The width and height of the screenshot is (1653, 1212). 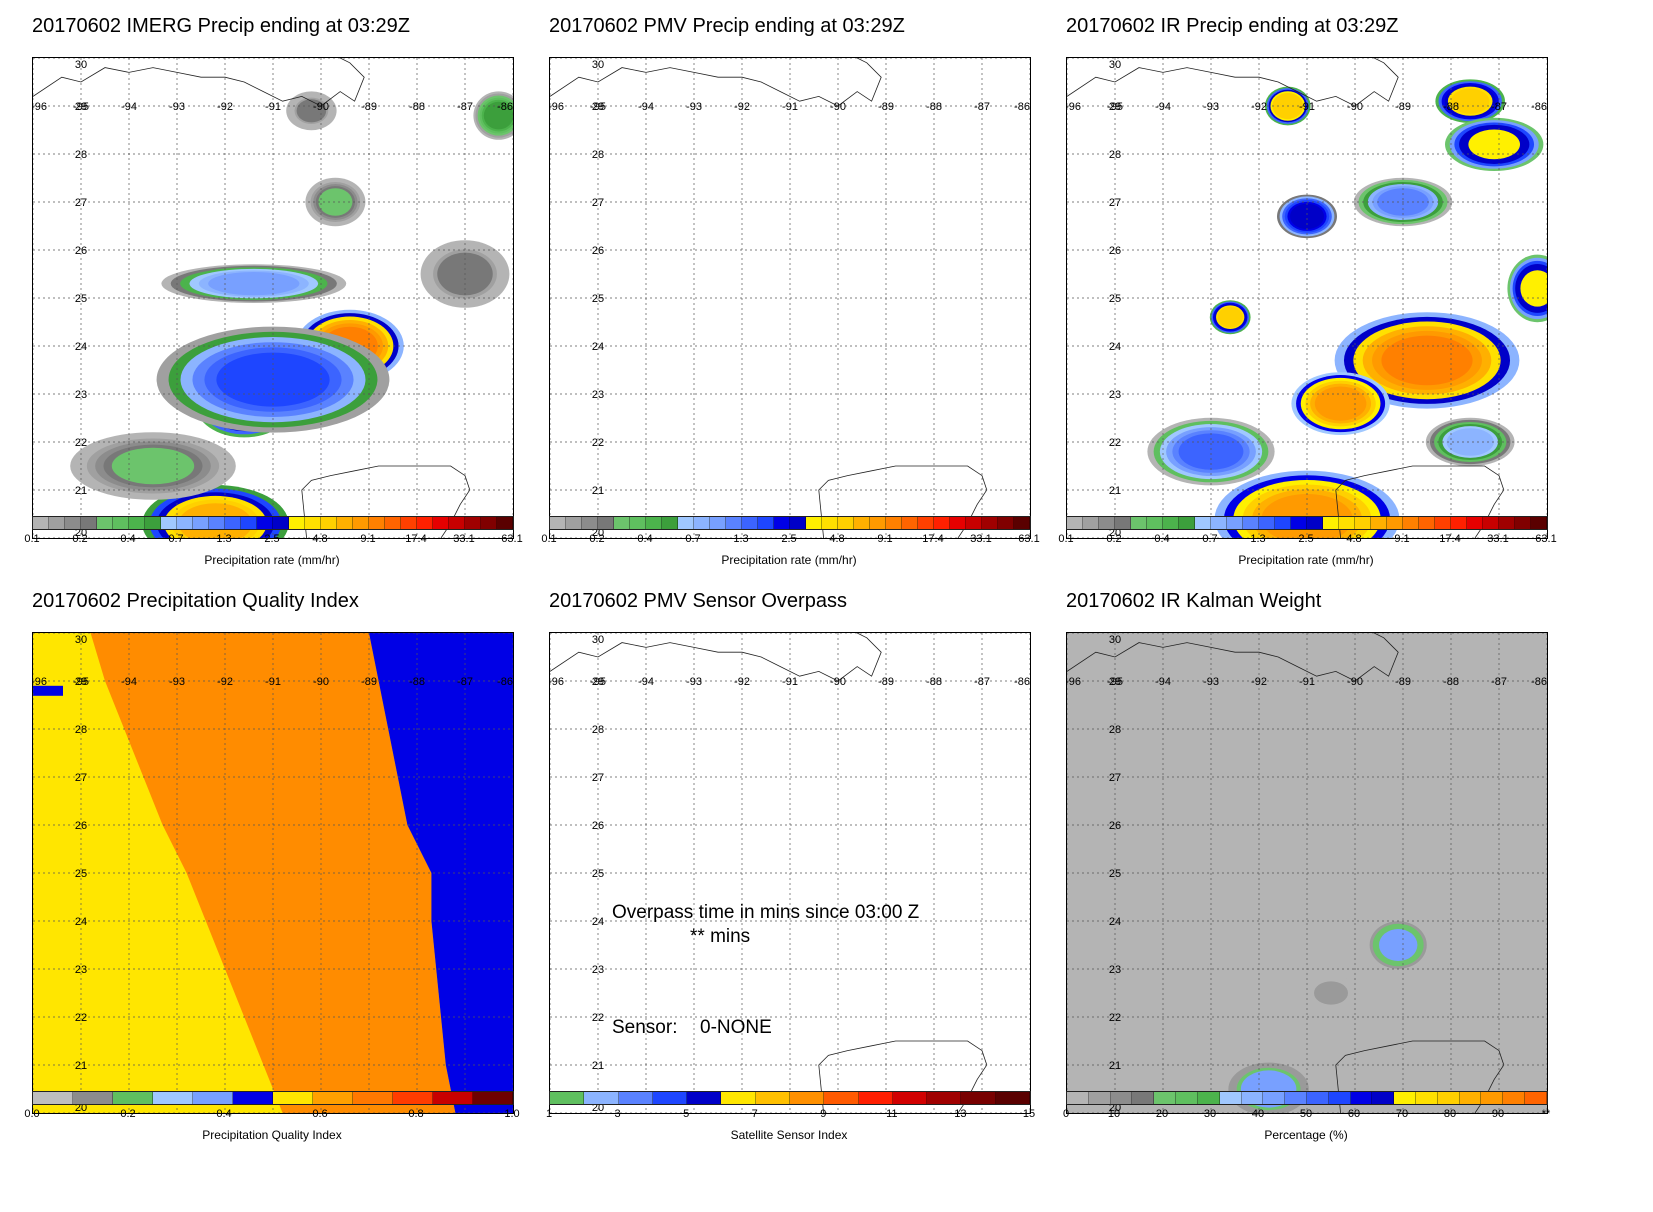 I want to click on sensor-label: Sensor:, so click(x=645, y=1027).